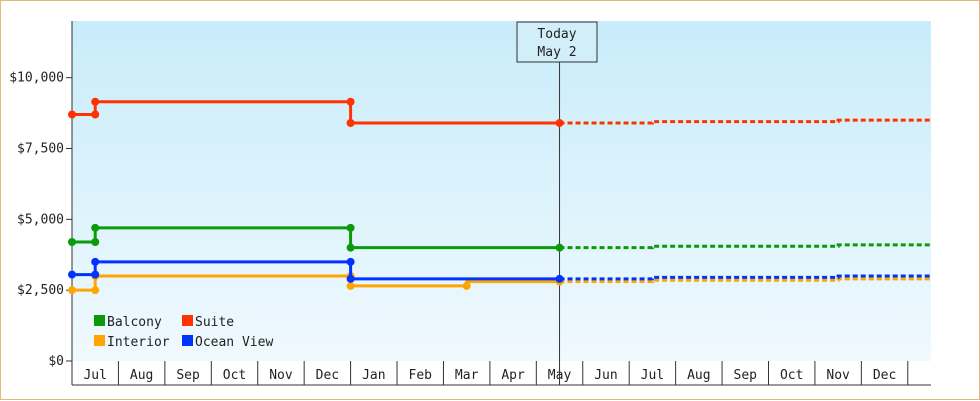 The width and height of the screenshot is (980, 401). I want to click on legend-item-ocean-view: Ocean View, so click(227, 342).